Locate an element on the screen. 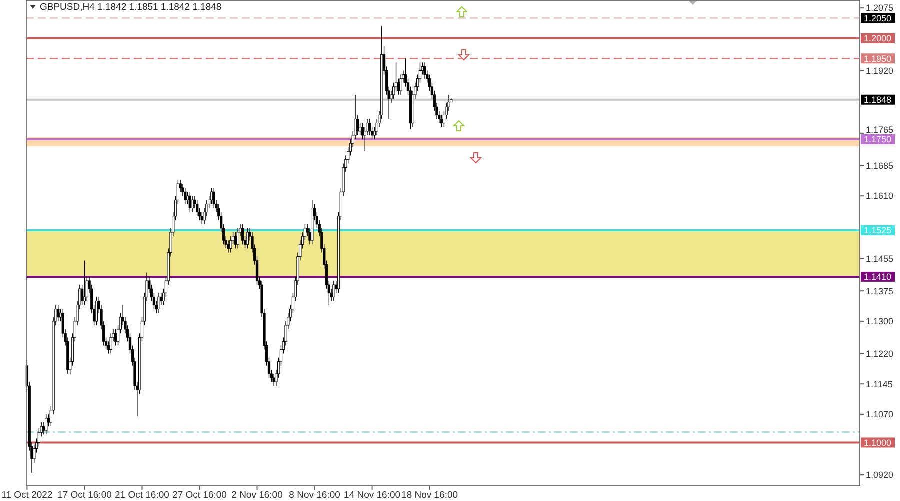  y-tick-label: 1.1920 is located at coordinates (880, 71).